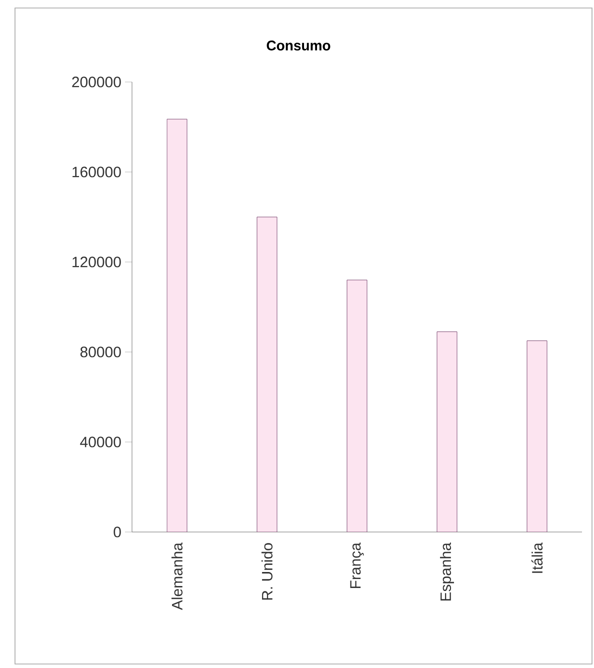 This screenshot has width=594, height=668. I want to click on y-tick-label: 120000, so click(96, 262).